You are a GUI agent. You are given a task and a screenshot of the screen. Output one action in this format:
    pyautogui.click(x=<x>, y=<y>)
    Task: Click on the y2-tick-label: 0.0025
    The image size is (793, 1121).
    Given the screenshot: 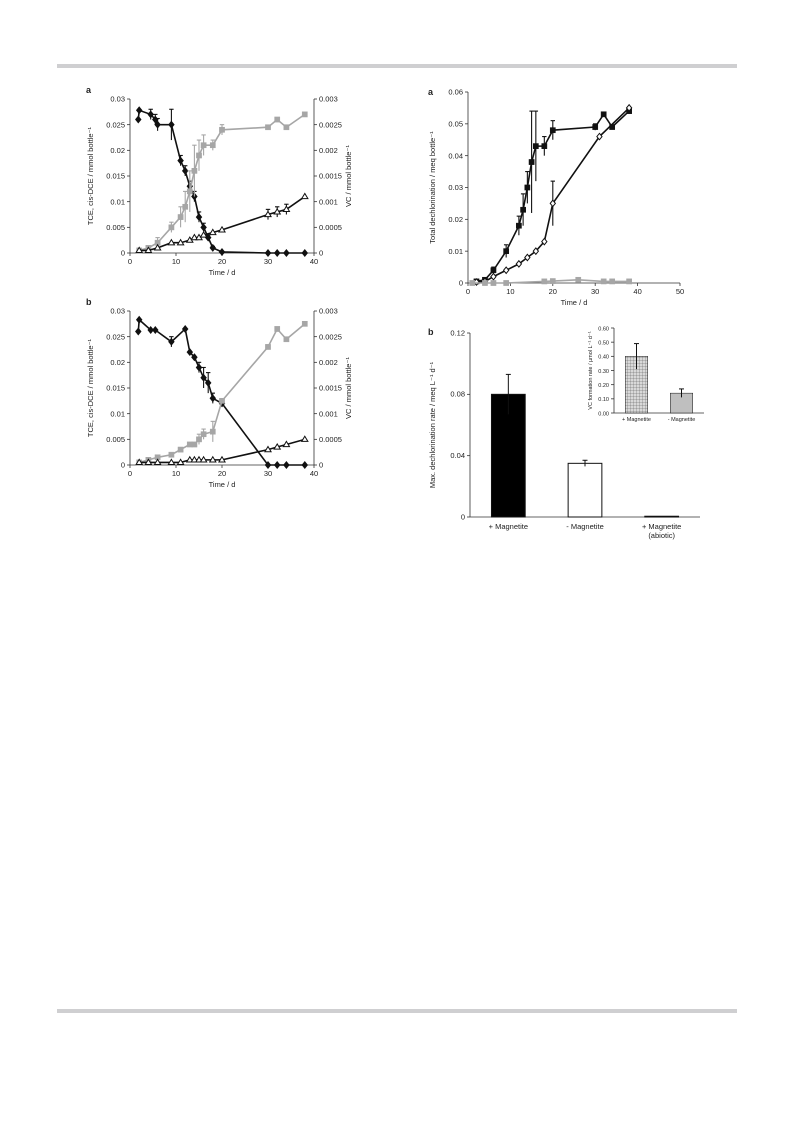 What is the action you would take?
    pyautogui.click(x=330, y=336)
    